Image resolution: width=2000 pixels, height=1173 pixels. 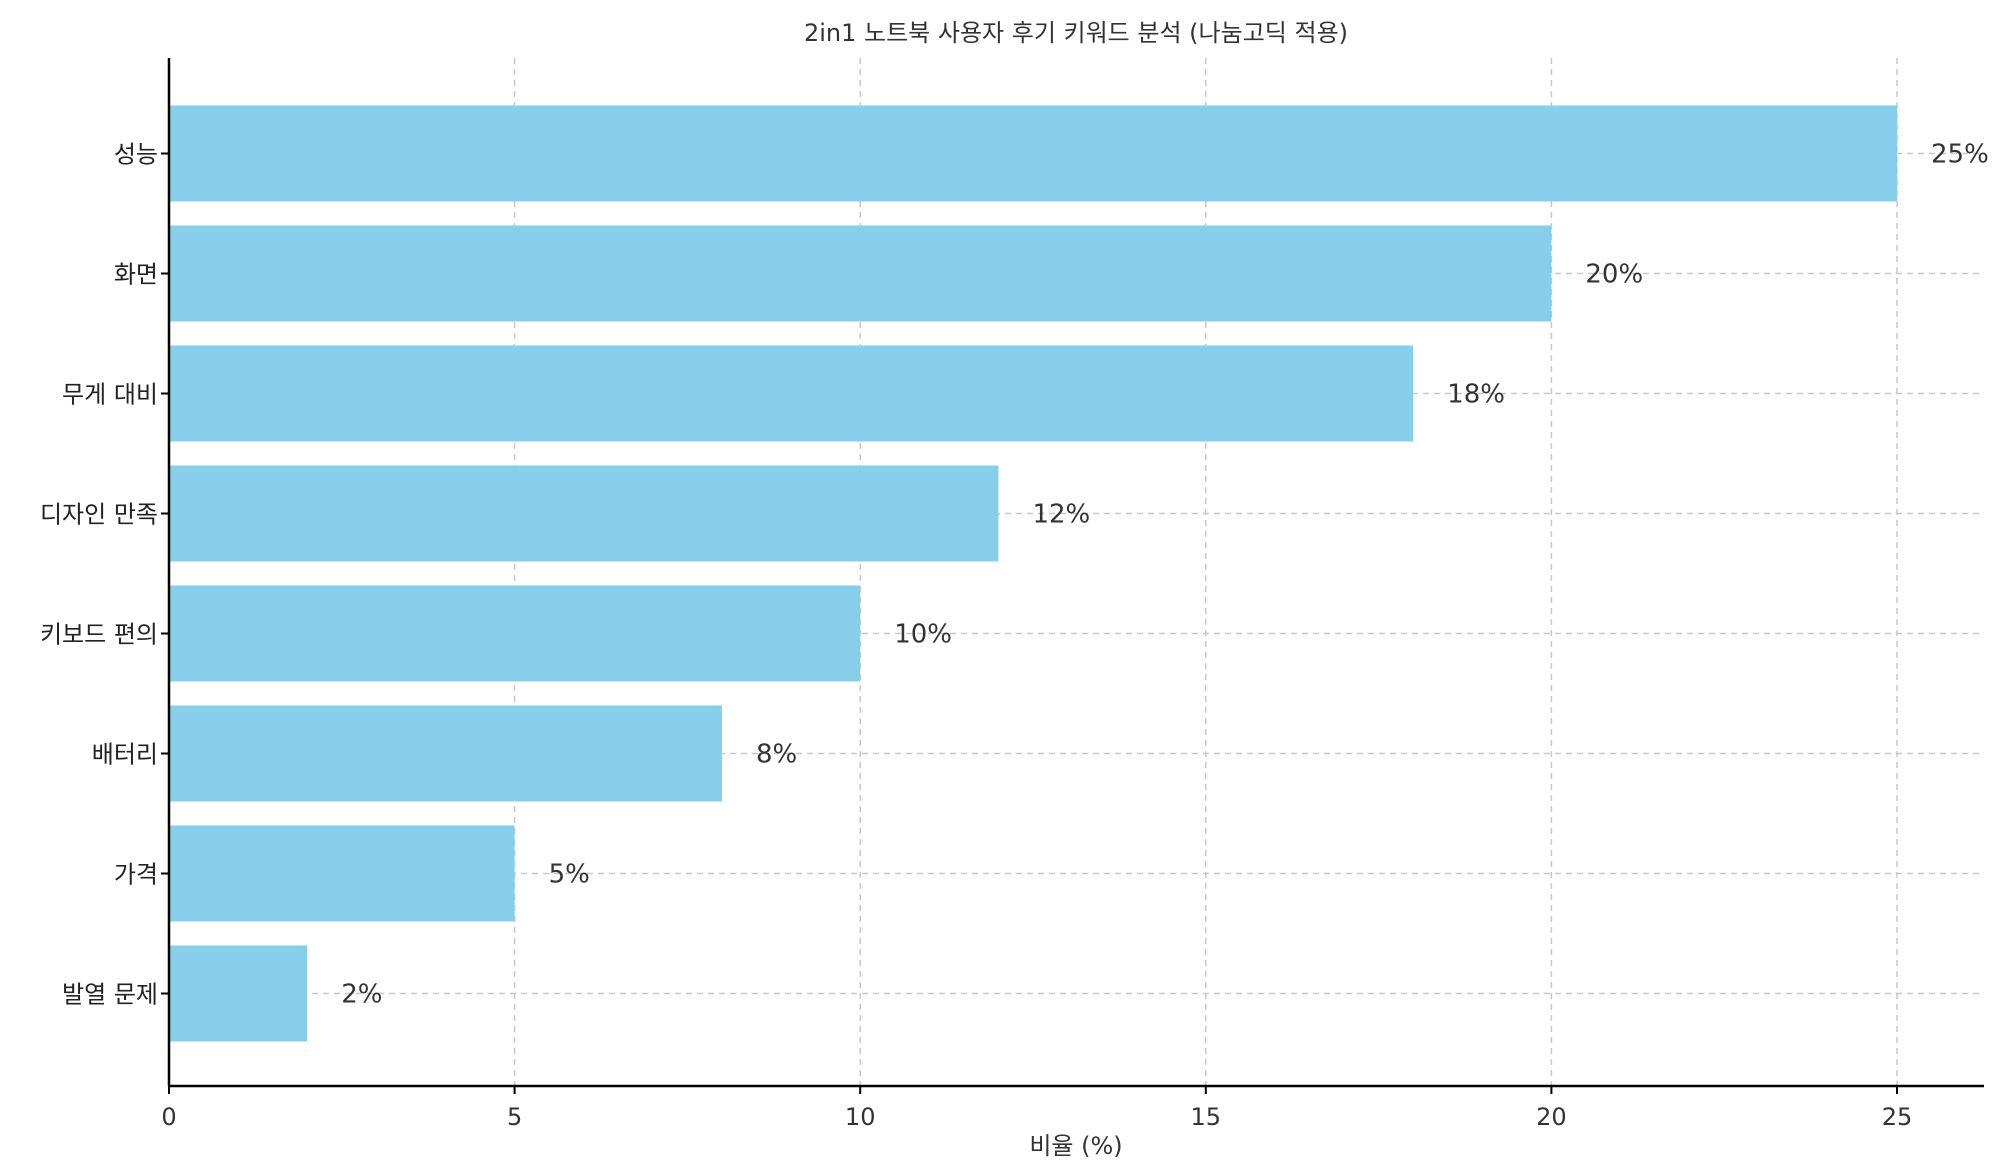 I want to click on x-tick-label: 15, so click(x=1206, y=1117).